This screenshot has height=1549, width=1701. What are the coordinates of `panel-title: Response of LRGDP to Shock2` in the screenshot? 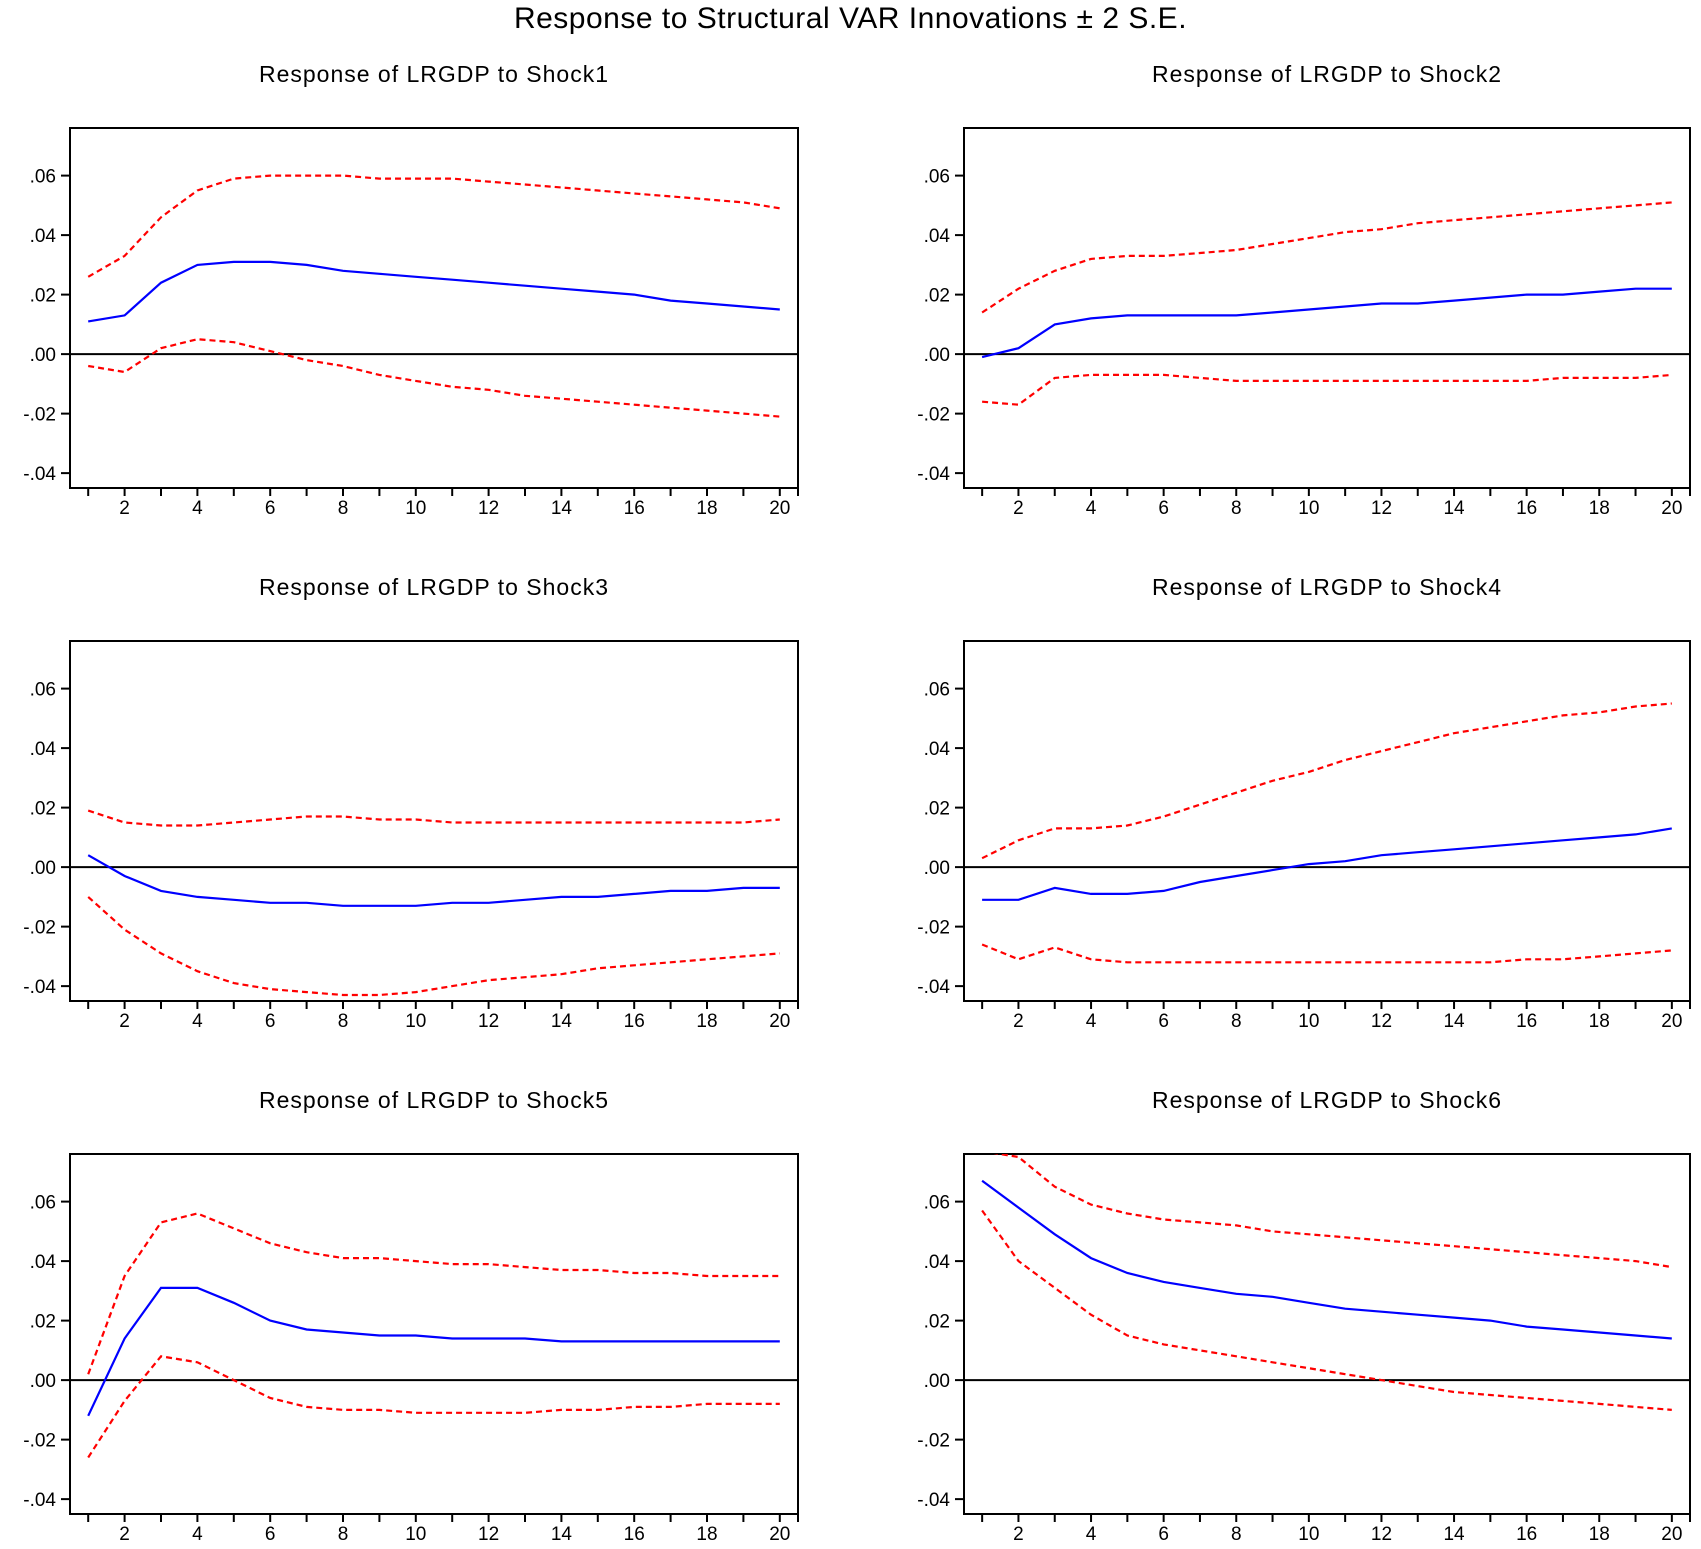 It's located at (1327, 74).